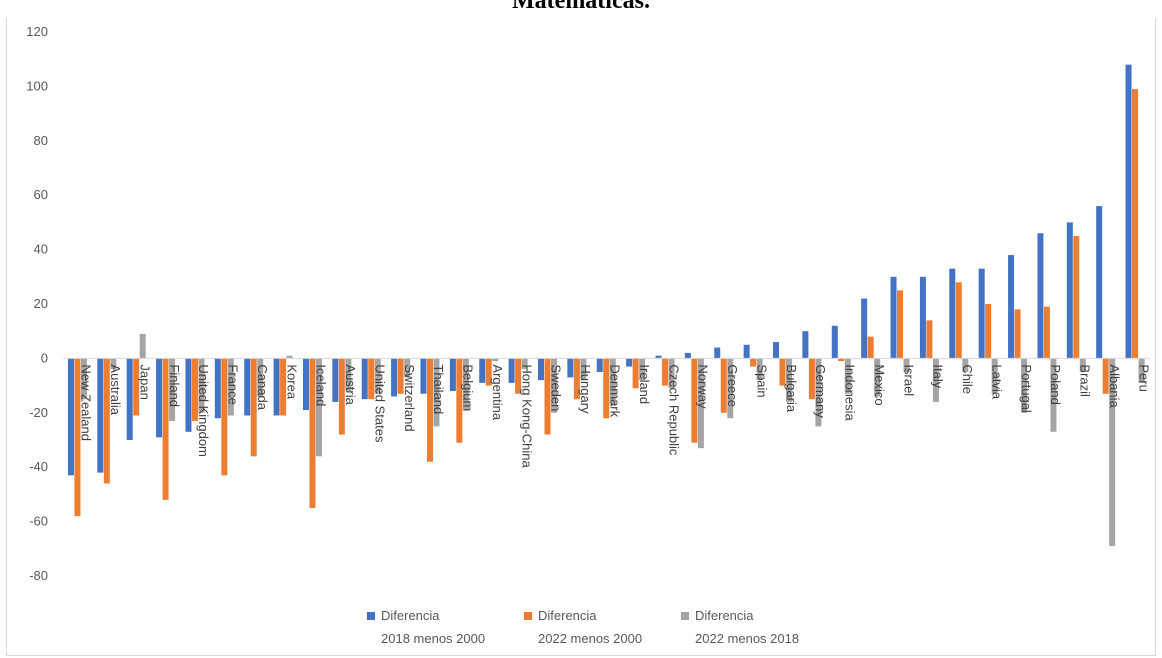 This screenshot has width=1162, height=658. I want to click on category-label: Austria, so click(350, 384).